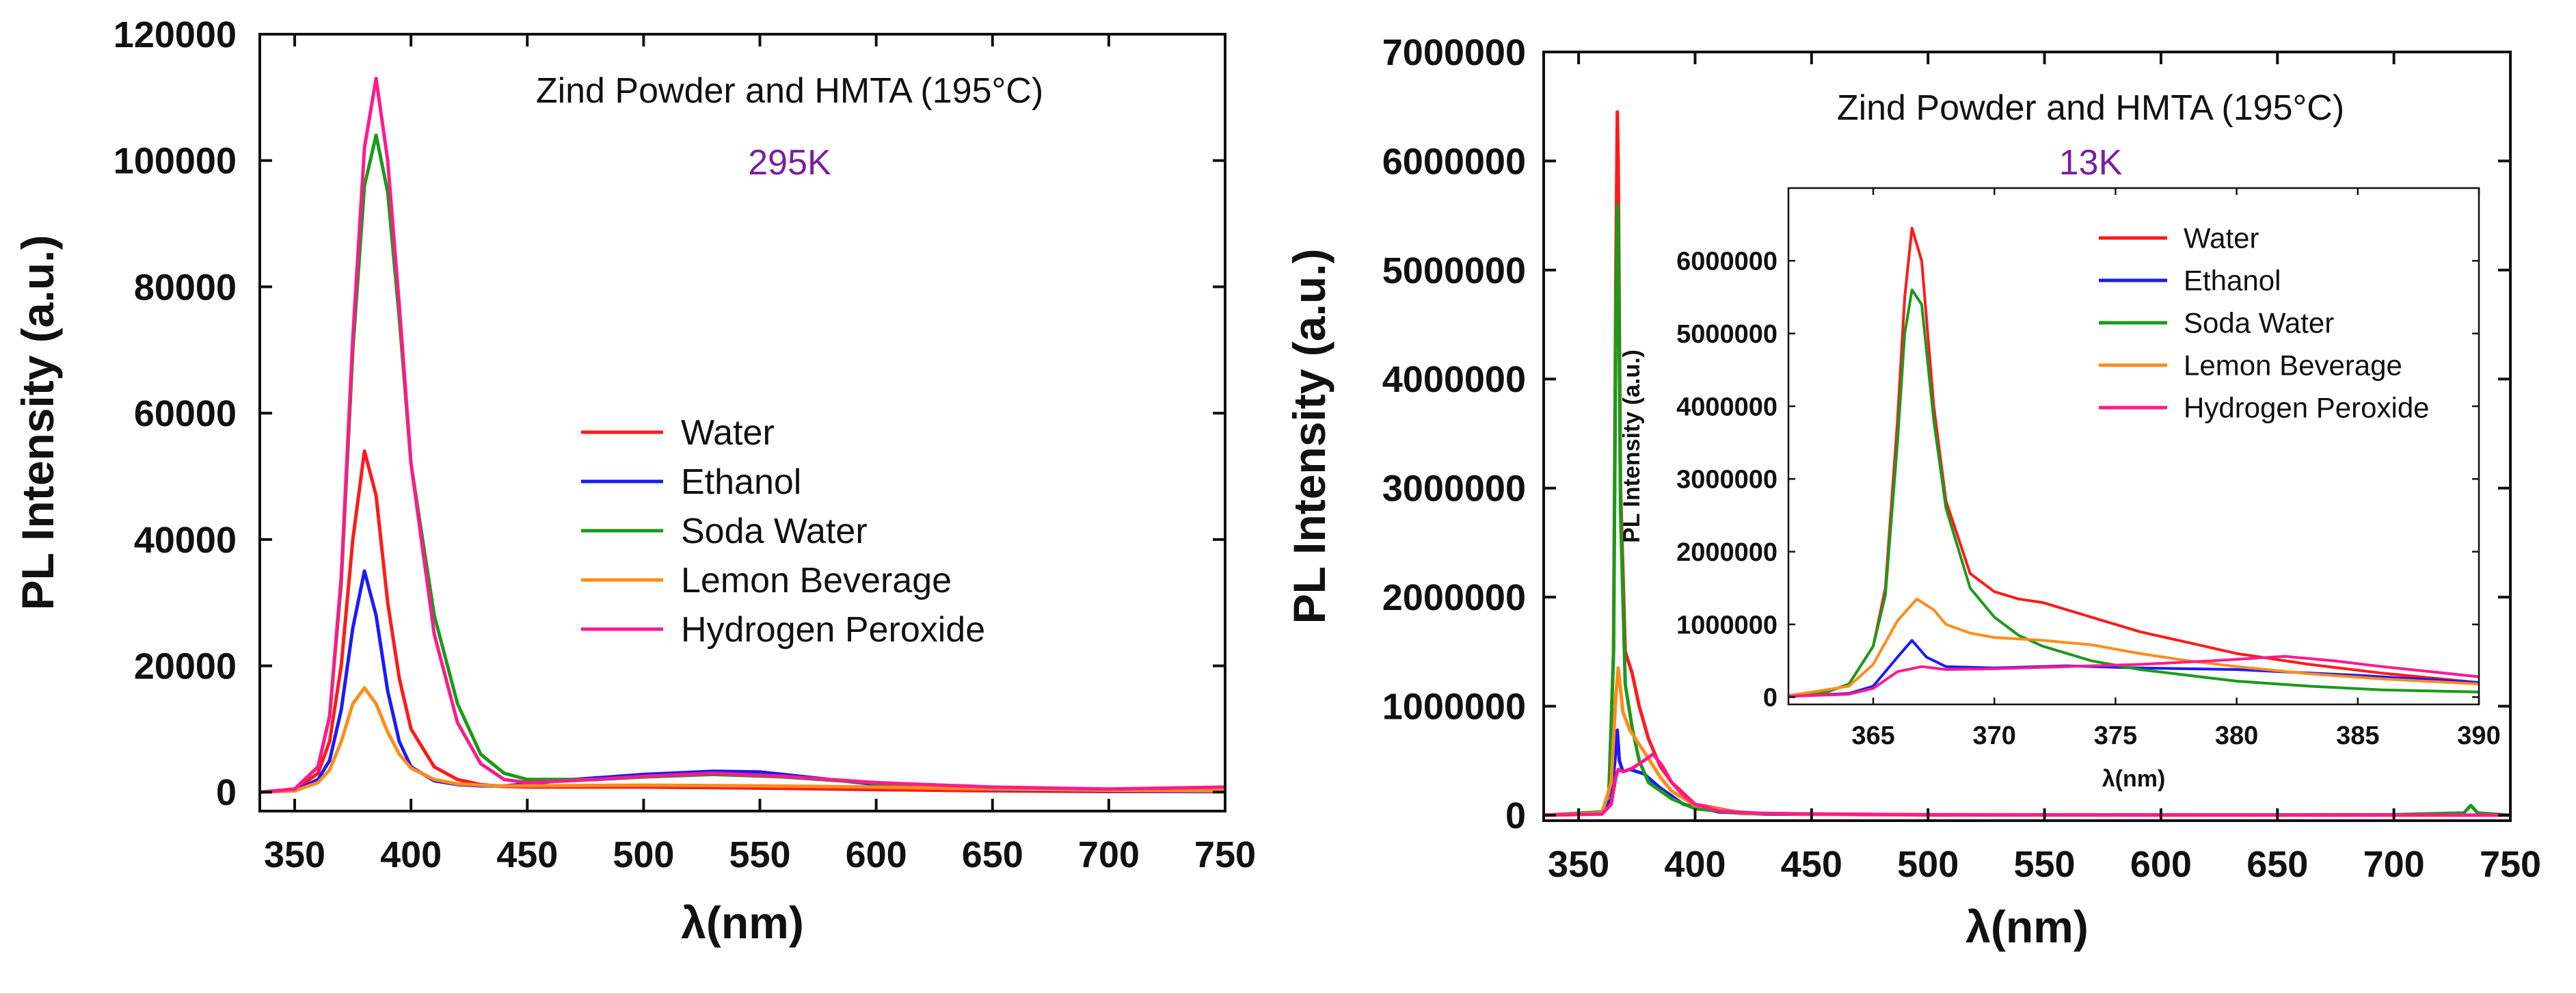 This screenshot has width=2576, height=993. Describe the element at coordinates (185, 287) in the screenshot. I see `y-tick-label: 80000` at that location.